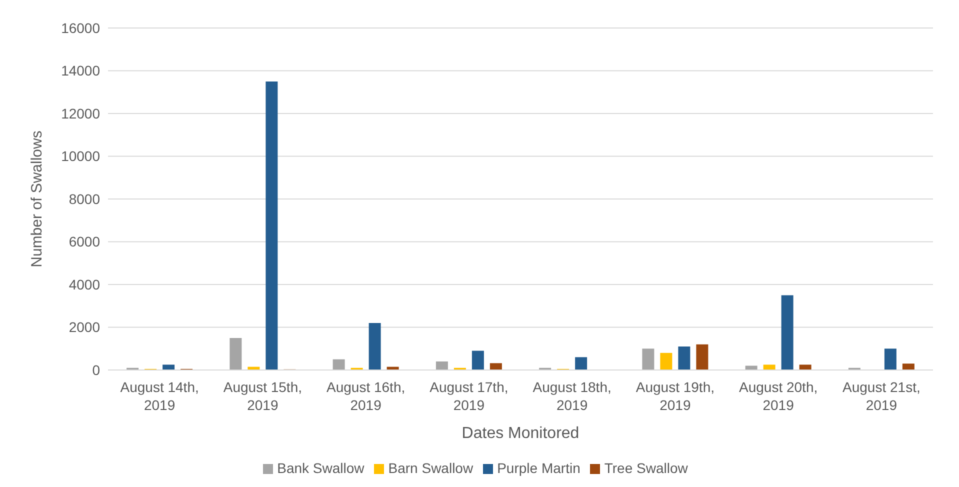 The width and height of the screenshot is (959, 487). Describe the element at coordinates (469, 396) in the screenshot. I see `x-tick-label: August 17th, 2019` at that location.